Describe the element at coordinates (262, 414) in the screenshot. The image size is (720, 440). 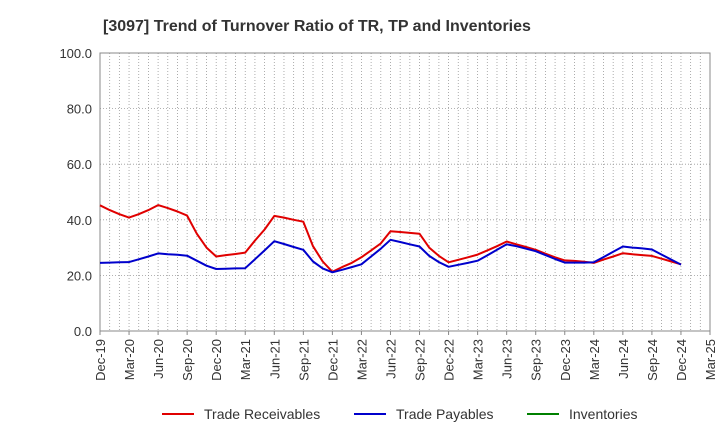
I see `legend-label-0: Trade Receivables` at that location.